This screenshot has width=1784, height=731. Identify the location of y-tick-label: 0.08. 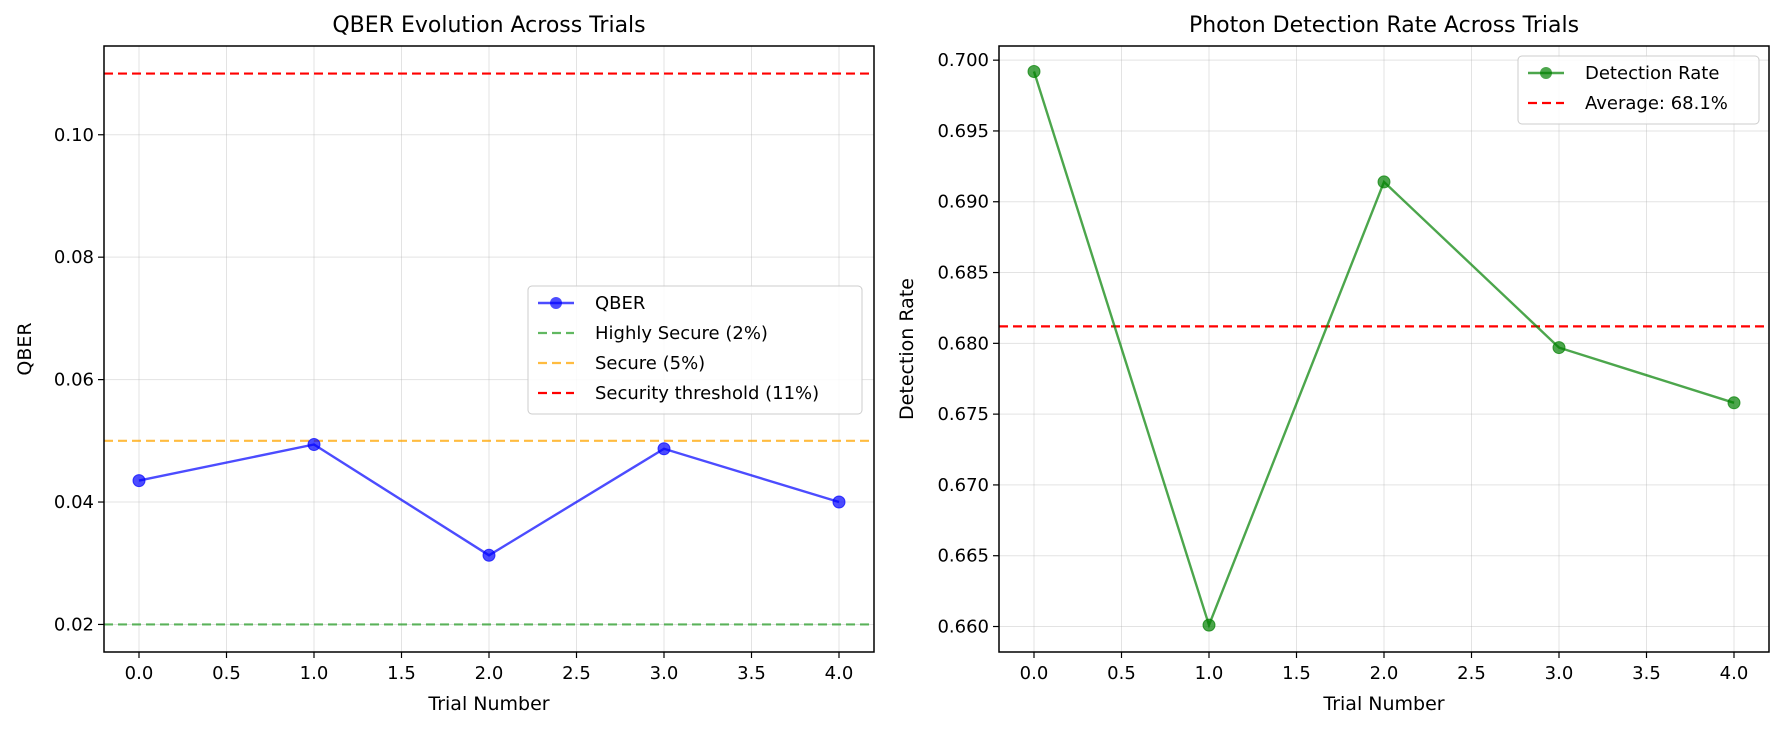
(74, 257).